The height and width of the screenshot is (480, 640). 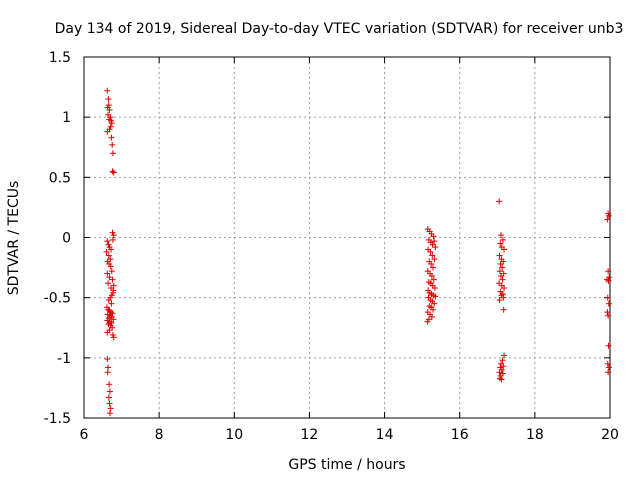 What do you see at coordinates (14, 238) in the screenshot?
I see `y-axis-label: SDTVAR / TECUs` at bounding box center [14, 238].